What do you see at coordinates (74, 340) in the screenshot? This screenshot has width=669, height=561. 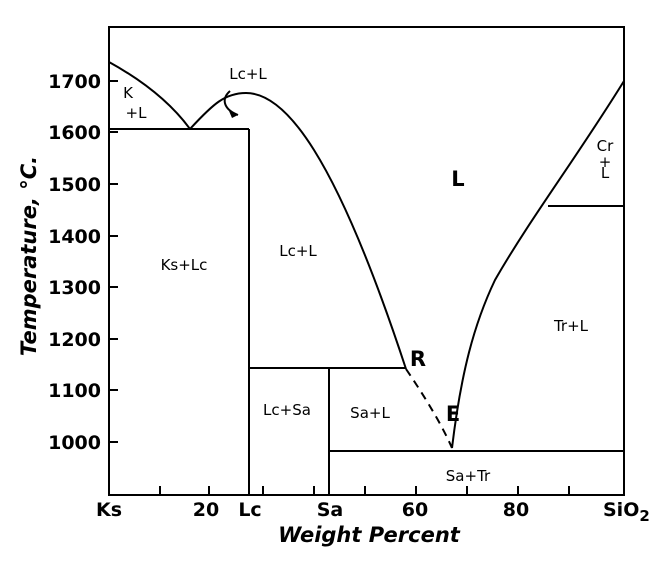 I see `y-tick-label-1200: 1200` at bounding box center [74, 340].